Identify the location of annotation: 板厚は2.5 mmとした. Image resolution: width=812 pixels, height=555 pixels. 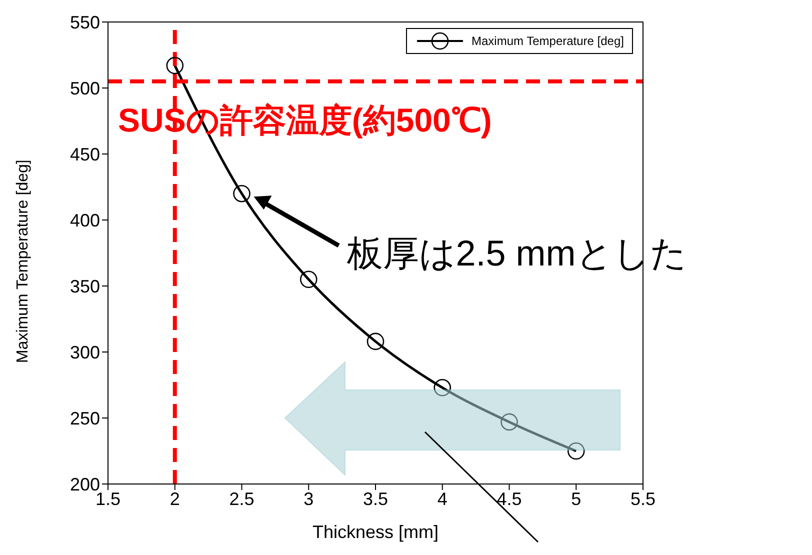
(516, 253).